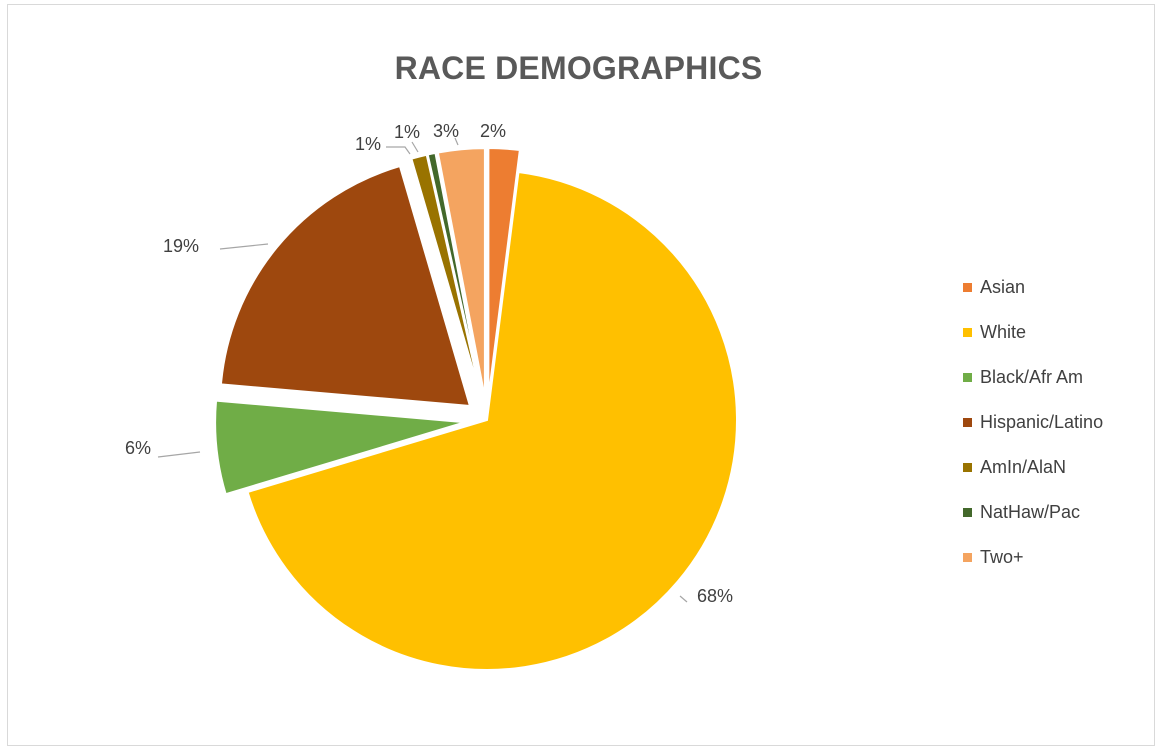 The width and height of the screenshot is (1157, 748). What do you see at coordinates (181, 246) in the screenshot?
I see `data-label-hispanic-latino: 19%` at bounding box center [181, 246].